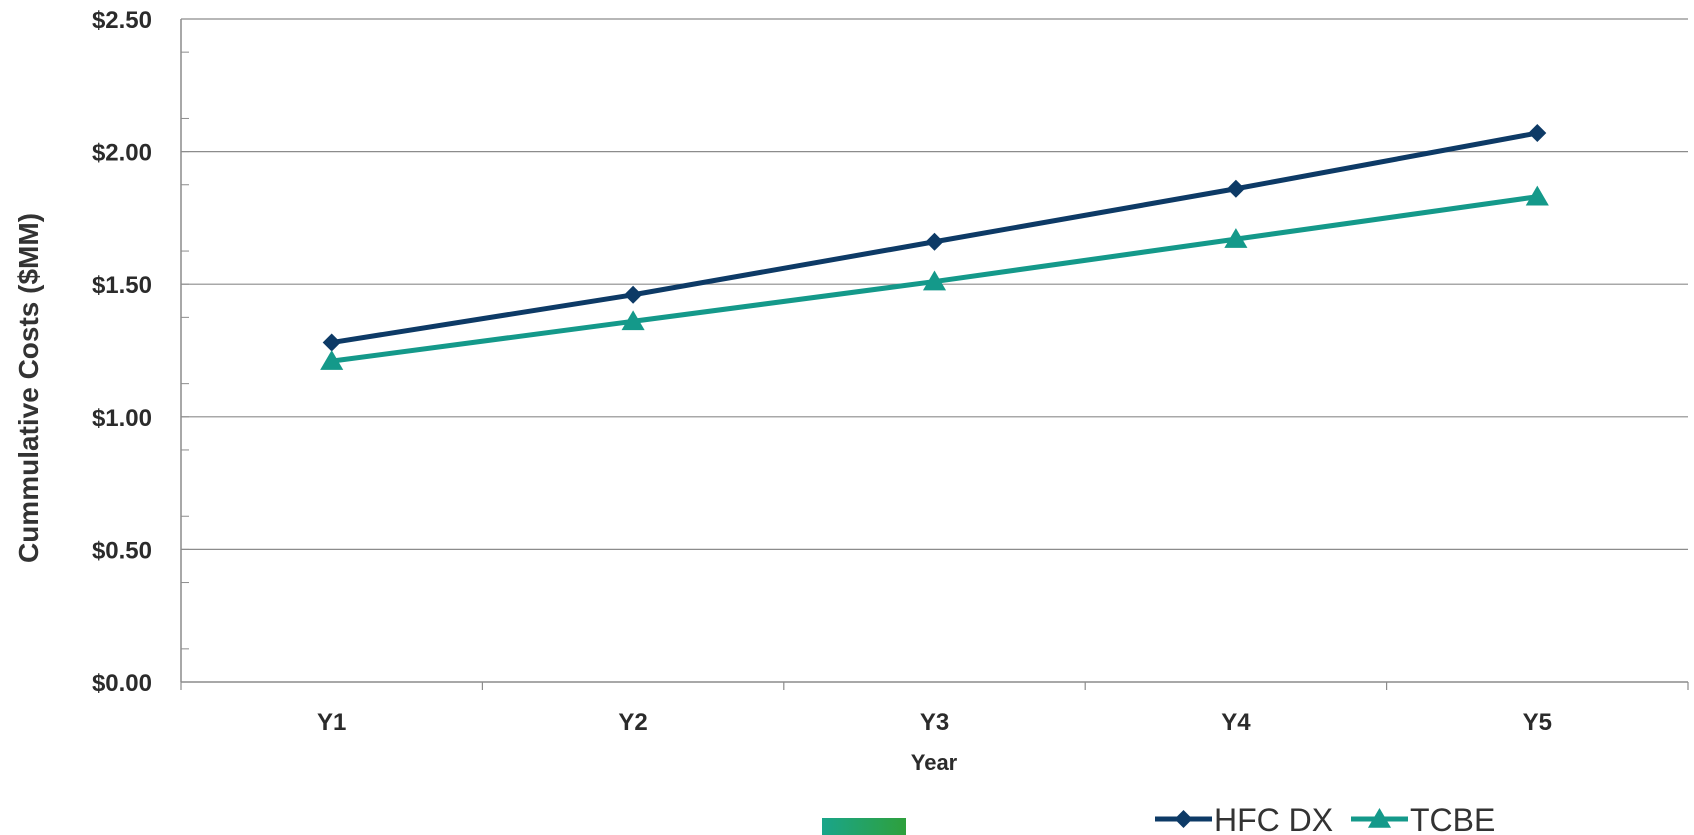  What do you see at coordinates (122, 153) in the screenshot?
I see `y-tick-label: $2.00` at bounding box center [122, 153].